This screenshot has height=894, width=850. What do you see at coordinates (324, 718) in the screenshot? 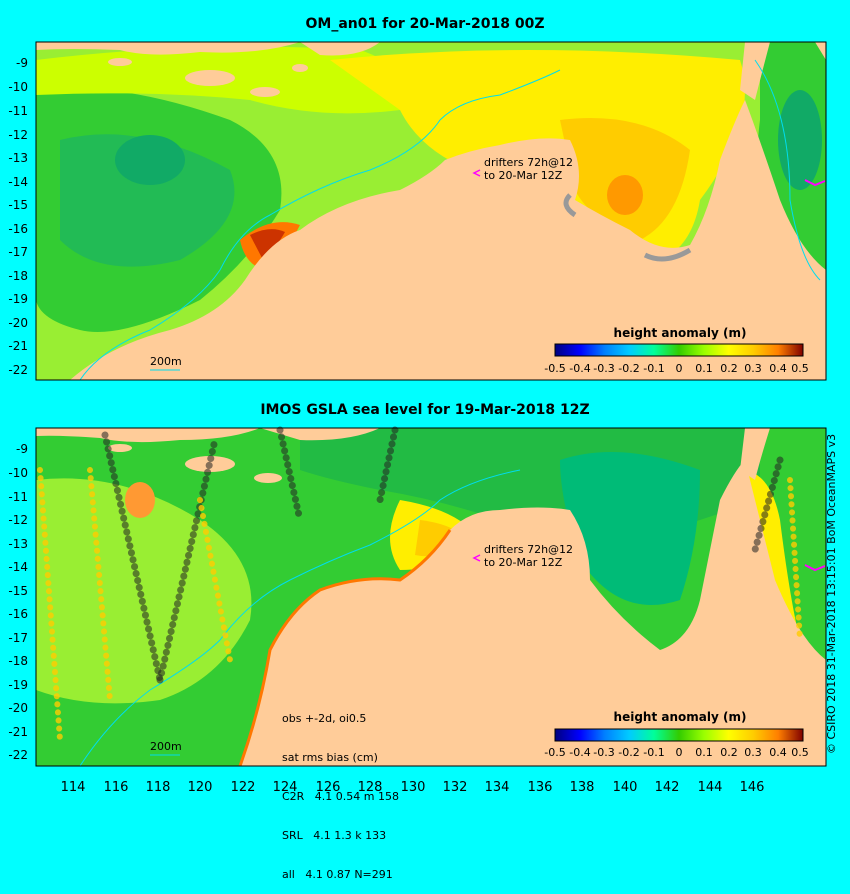
I see `stats-line: obs +-2d, oi0.5` at bounding box center [324, 718].